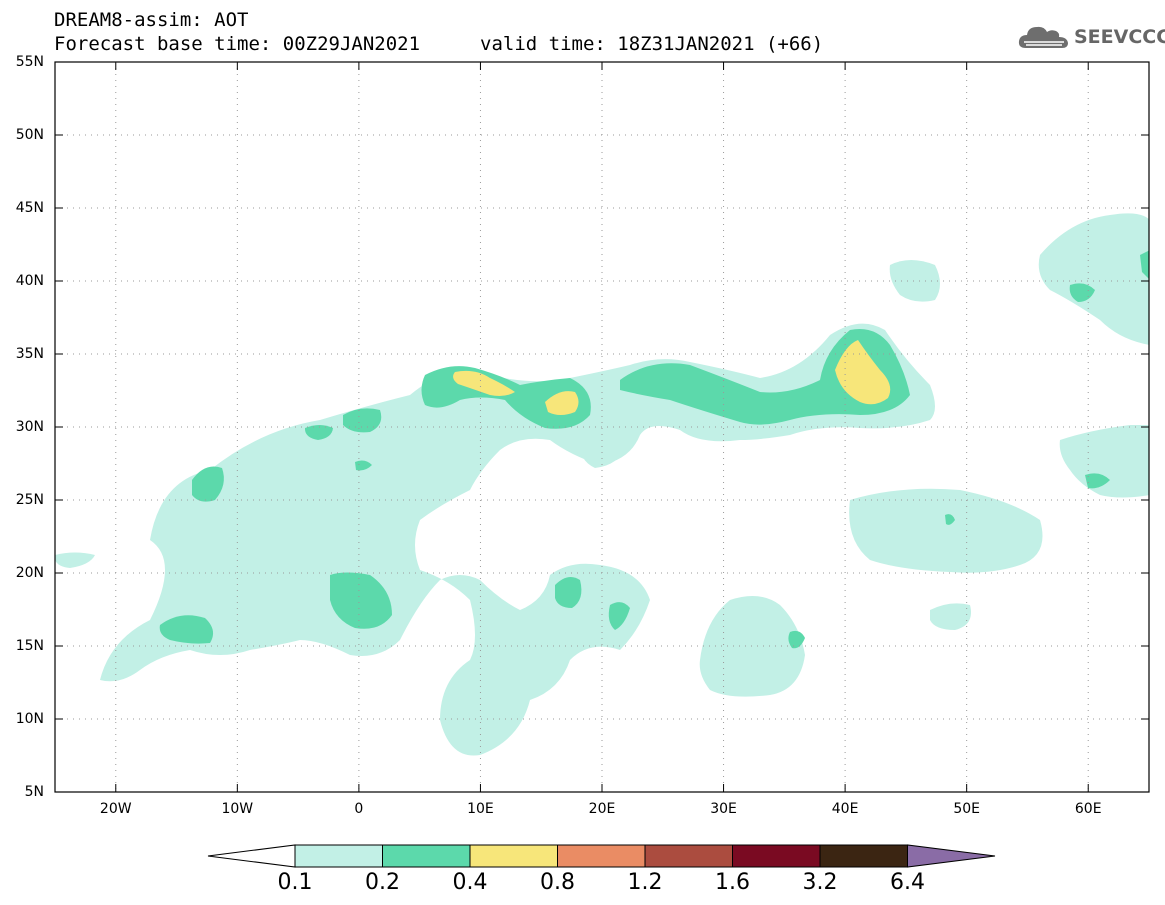  Describe the element at coordinates (359, 809) in the screenshot. I see `lon-label: 0` at that location.